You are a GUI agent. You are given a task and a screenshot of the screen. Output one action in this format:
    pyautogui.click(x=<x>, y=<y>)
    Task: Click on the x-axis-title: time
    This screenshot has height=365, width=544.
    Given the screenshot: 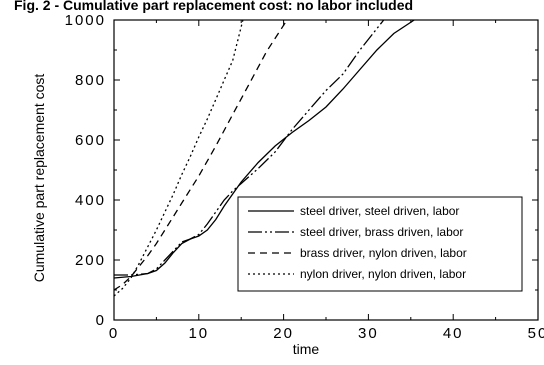 What is the action you would take?
    pyautogui.click(x=306, y=349)
    